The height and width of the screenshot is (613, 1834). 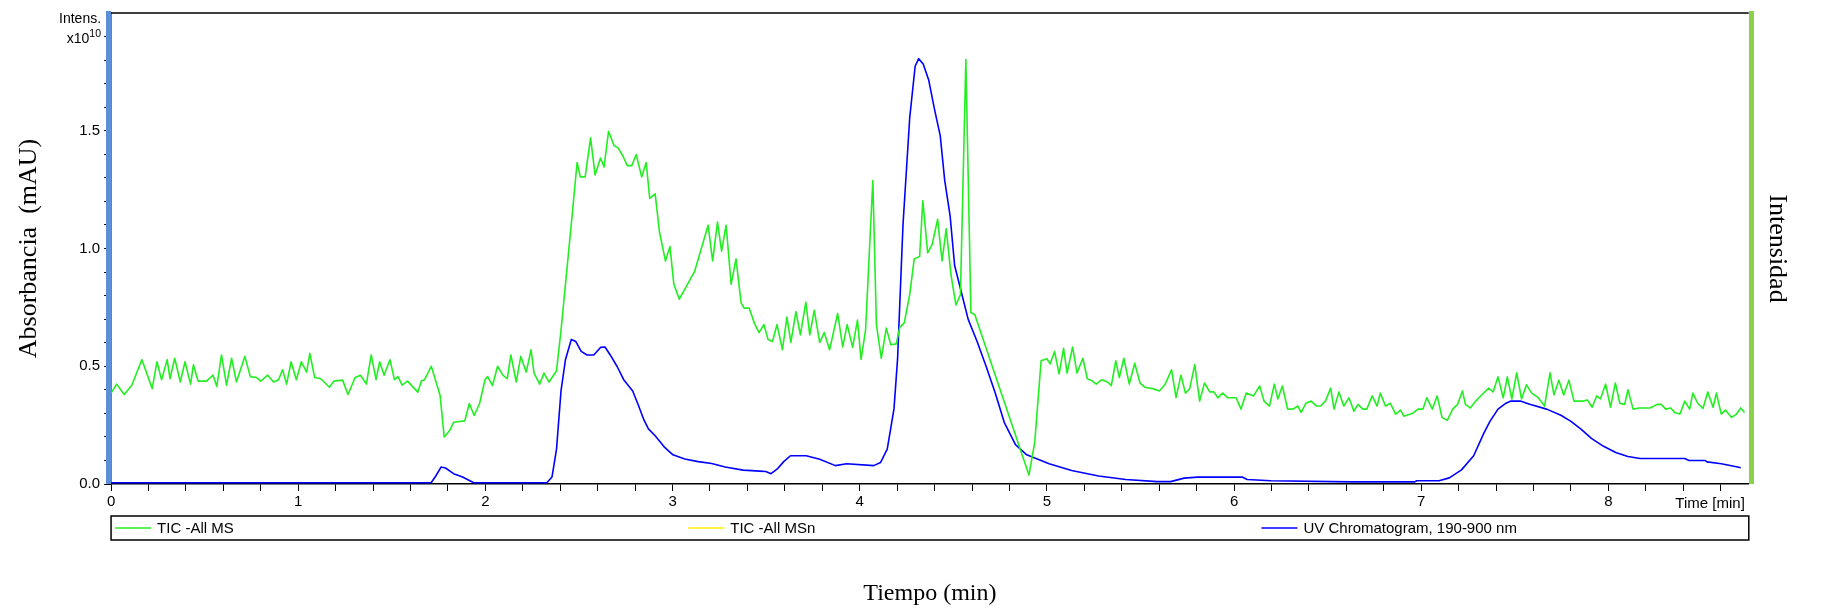 What do you see at coordinates (90, 129) in the screenshot?
I see `y-tick-label: 1.5` at bounding box center [90, 129].